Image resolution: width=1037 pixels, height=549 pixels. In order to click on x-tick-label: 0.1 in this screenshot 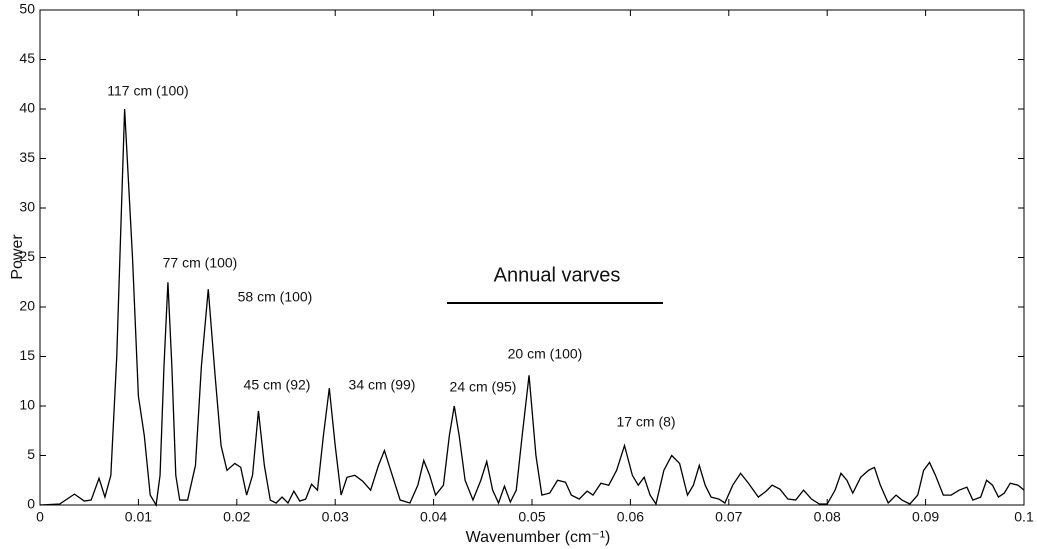, I will do `click(1024, 517)`.